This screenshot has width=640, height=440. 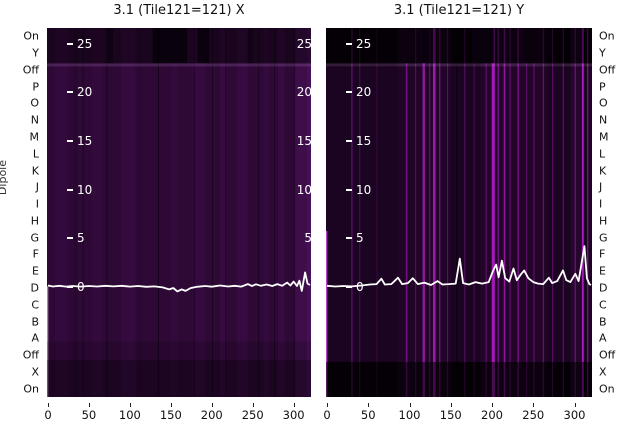 What do you see at coordinates (21, 212) in the screenshot?
I see `dipole-labels-left: On Y Off P O N M L K J I H G F E D C B A Off X On` at bounding box center [21, 212].